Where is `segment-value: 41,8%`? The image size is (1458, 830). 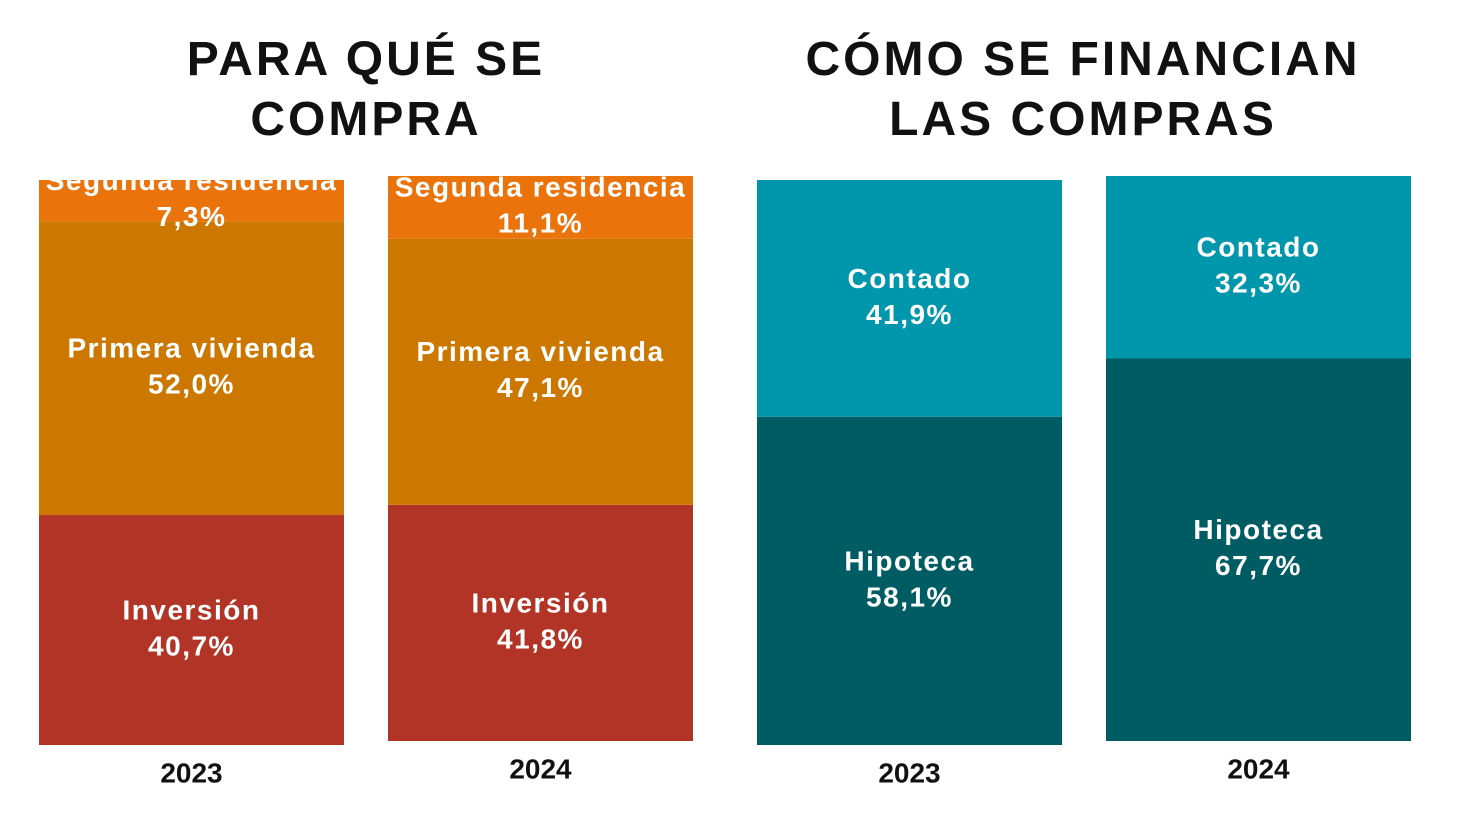
segment-value: 41,8% is located at coordinates (540, 638).